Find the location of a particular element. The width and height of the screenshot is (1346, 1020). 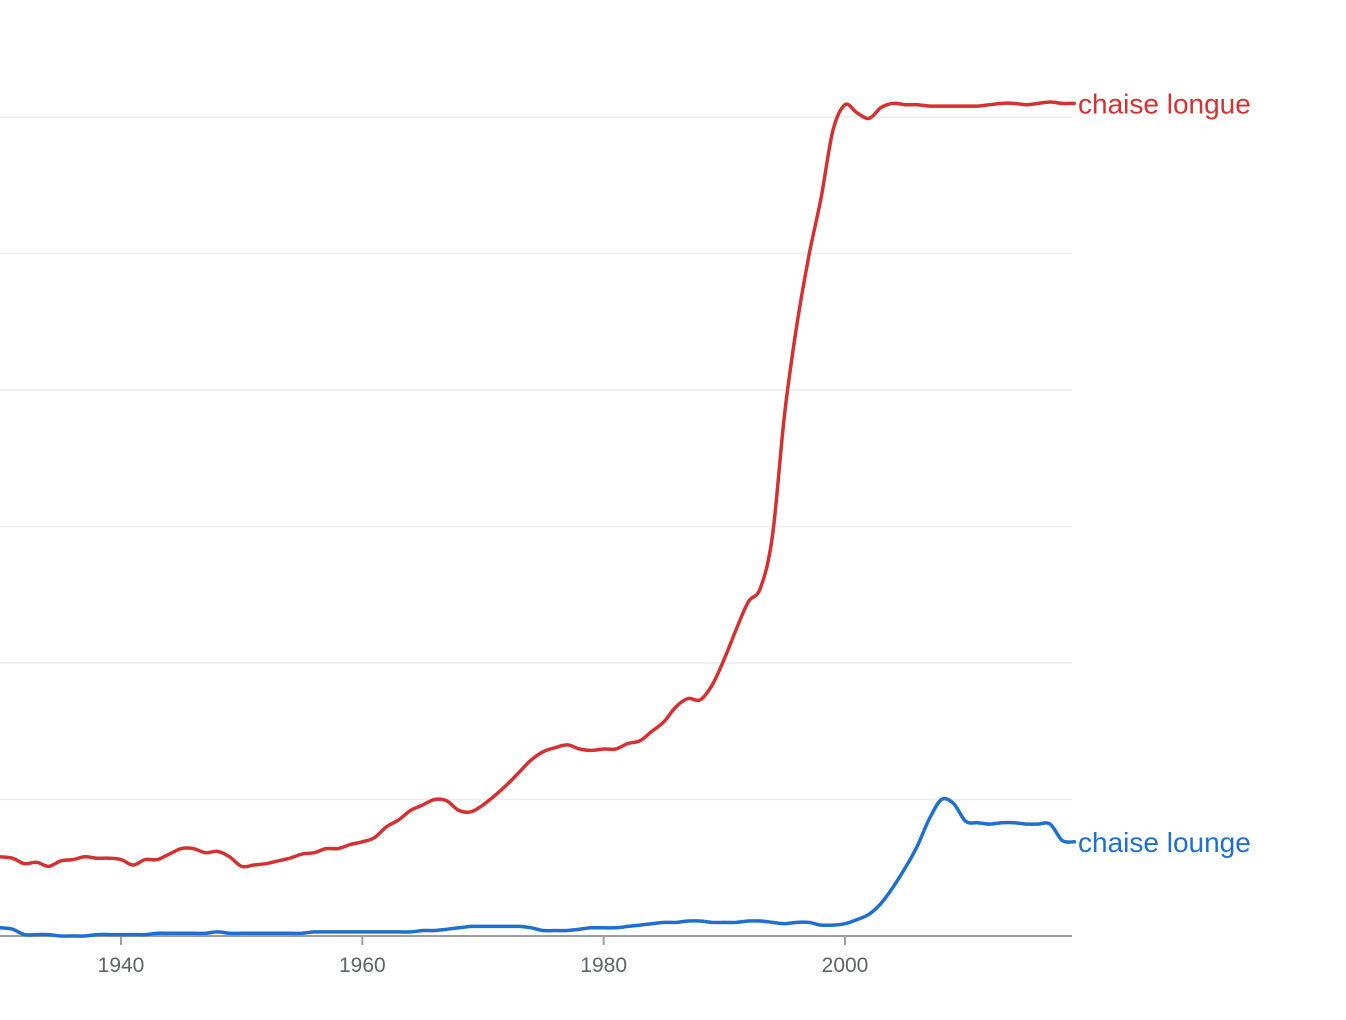

x-tick-label: 1960 is located at coordinates (362, 965).